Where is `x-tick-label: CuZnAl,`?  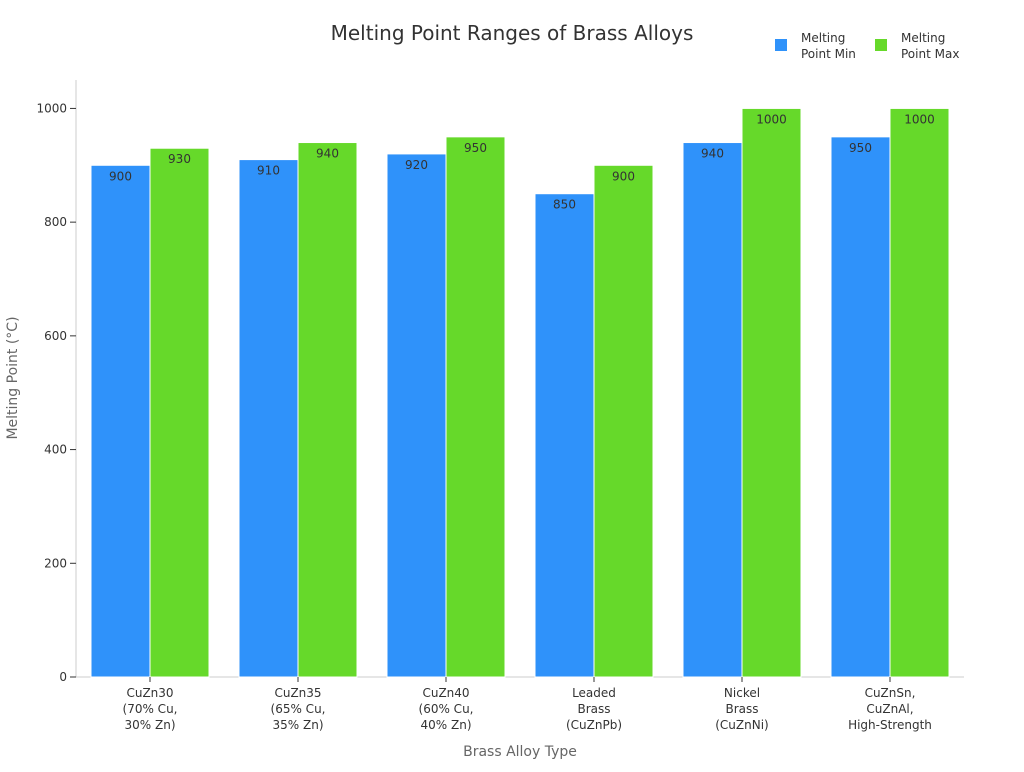 x-tick-label: CuZnAl, is located at coordinates (889, 709).